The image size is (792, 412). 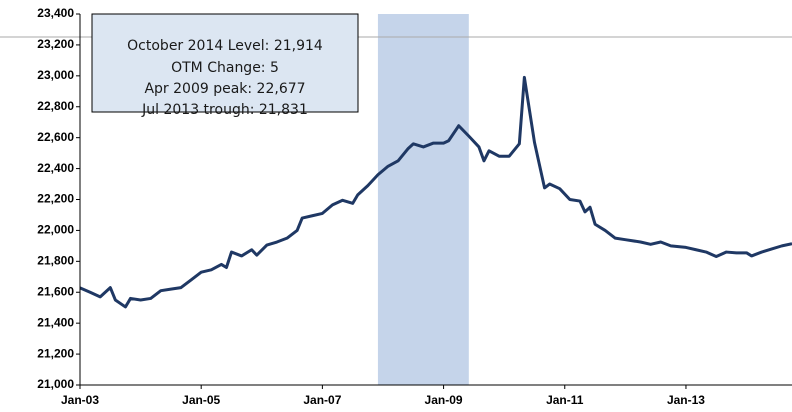 I want to click on annotation-box, so click(x=225, y=63).